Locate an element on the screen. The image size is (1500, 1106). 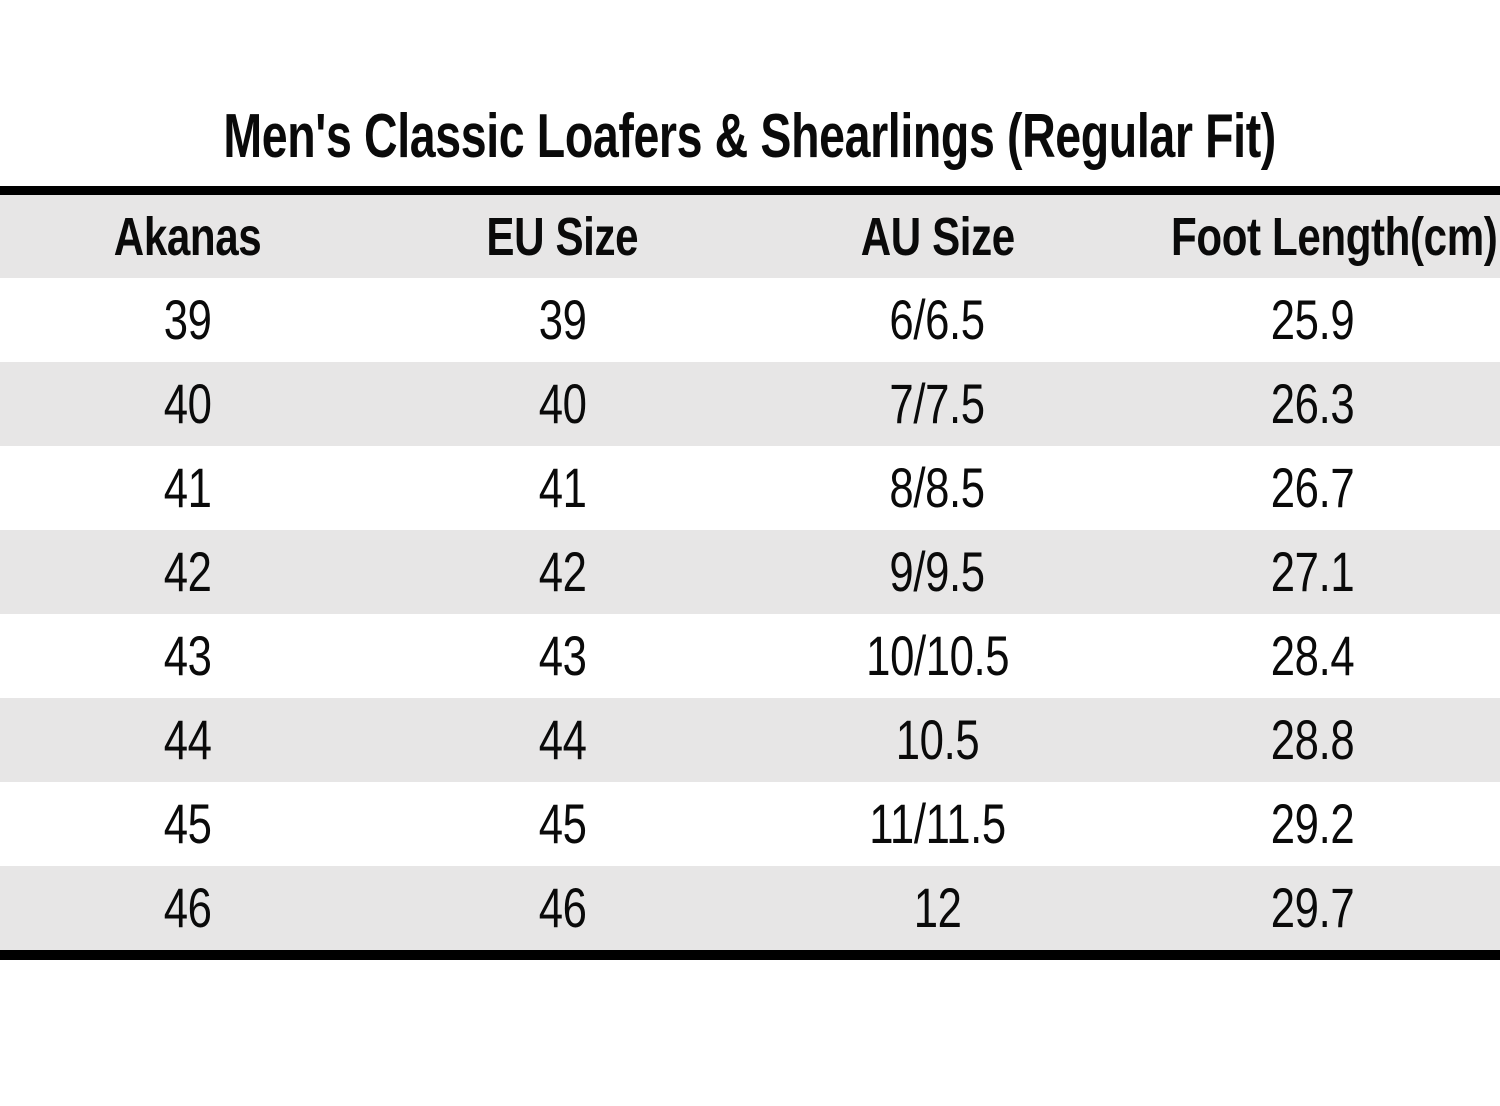
size-table-head: Akanas EU Size AU Size Foot Length(cm) is located at coordinates (750, 236).